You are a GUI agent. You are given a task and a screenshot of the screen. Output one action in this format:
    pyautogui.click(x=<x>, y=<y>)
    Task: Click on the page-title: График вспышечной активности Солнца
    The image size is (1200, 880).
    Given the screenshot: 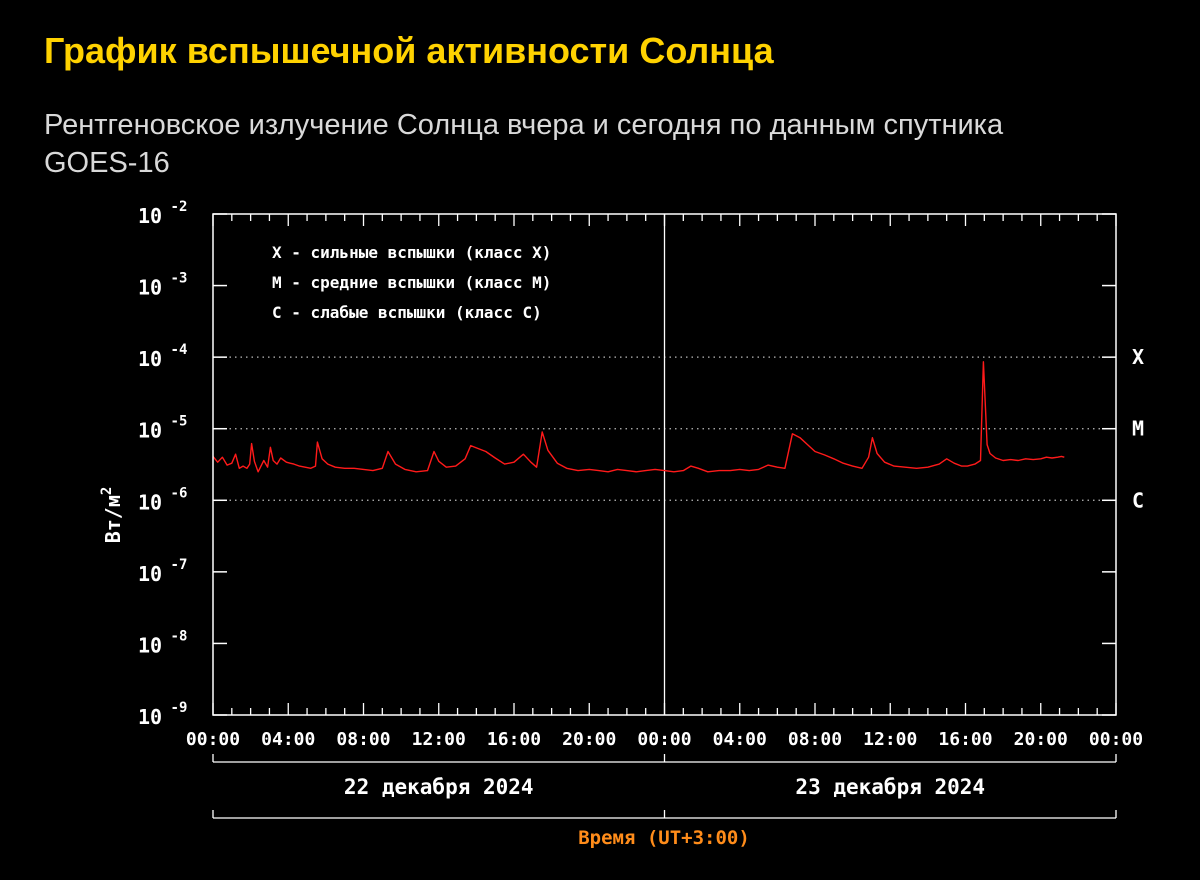 What is the action you would take?
    pyautogui.click(x=409, y=50)
    